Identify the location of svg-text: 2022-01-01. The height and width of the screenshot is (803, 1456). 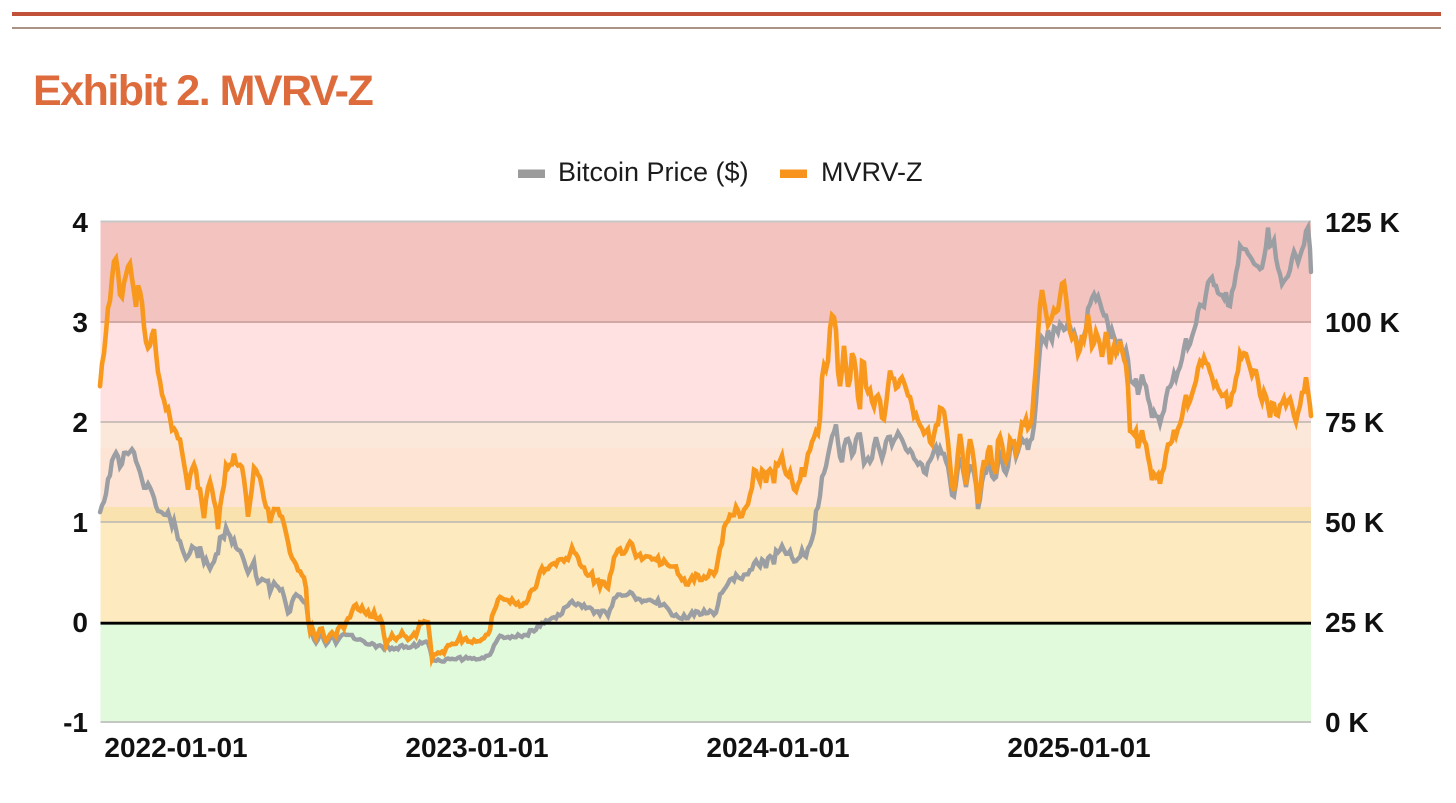
(175, 747).